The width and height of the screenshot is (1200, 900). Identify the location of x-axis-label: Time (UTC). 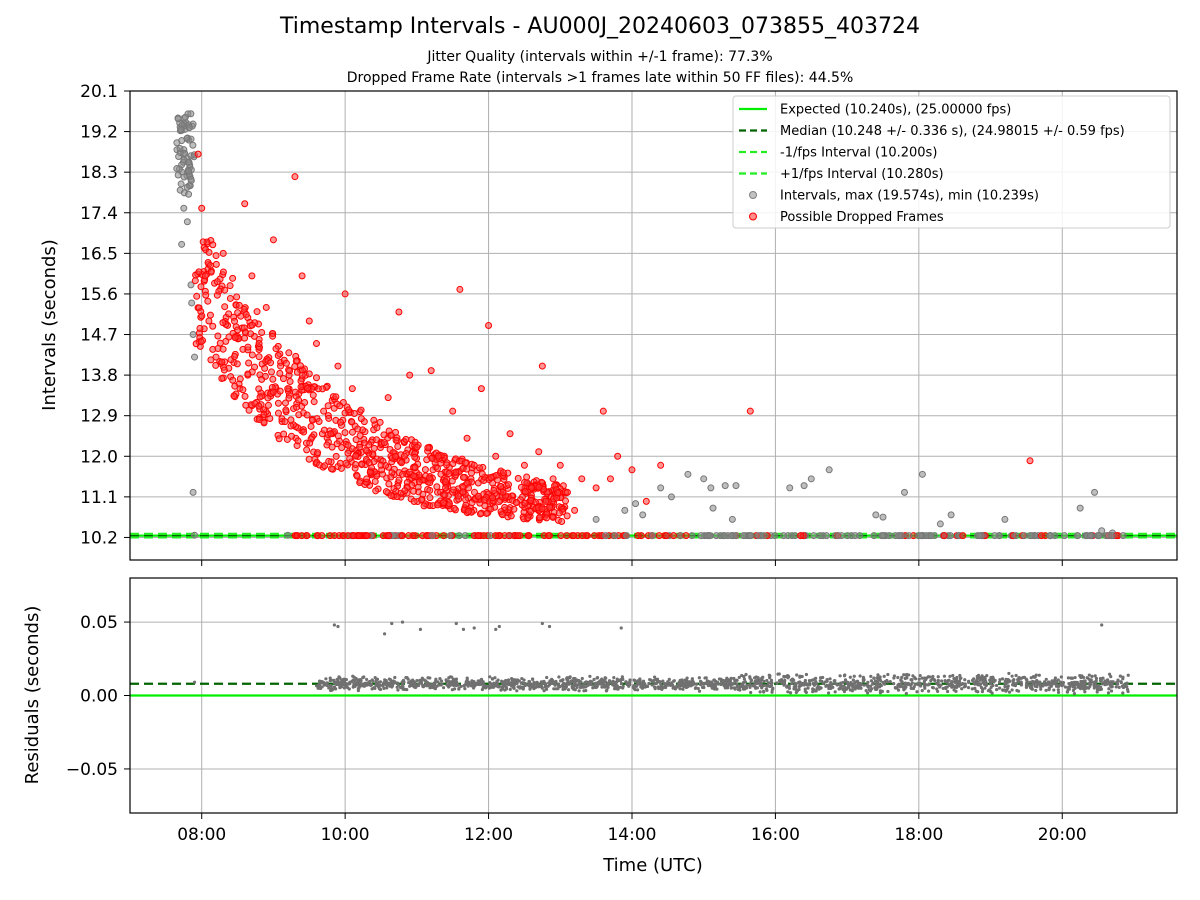
(652, 865).